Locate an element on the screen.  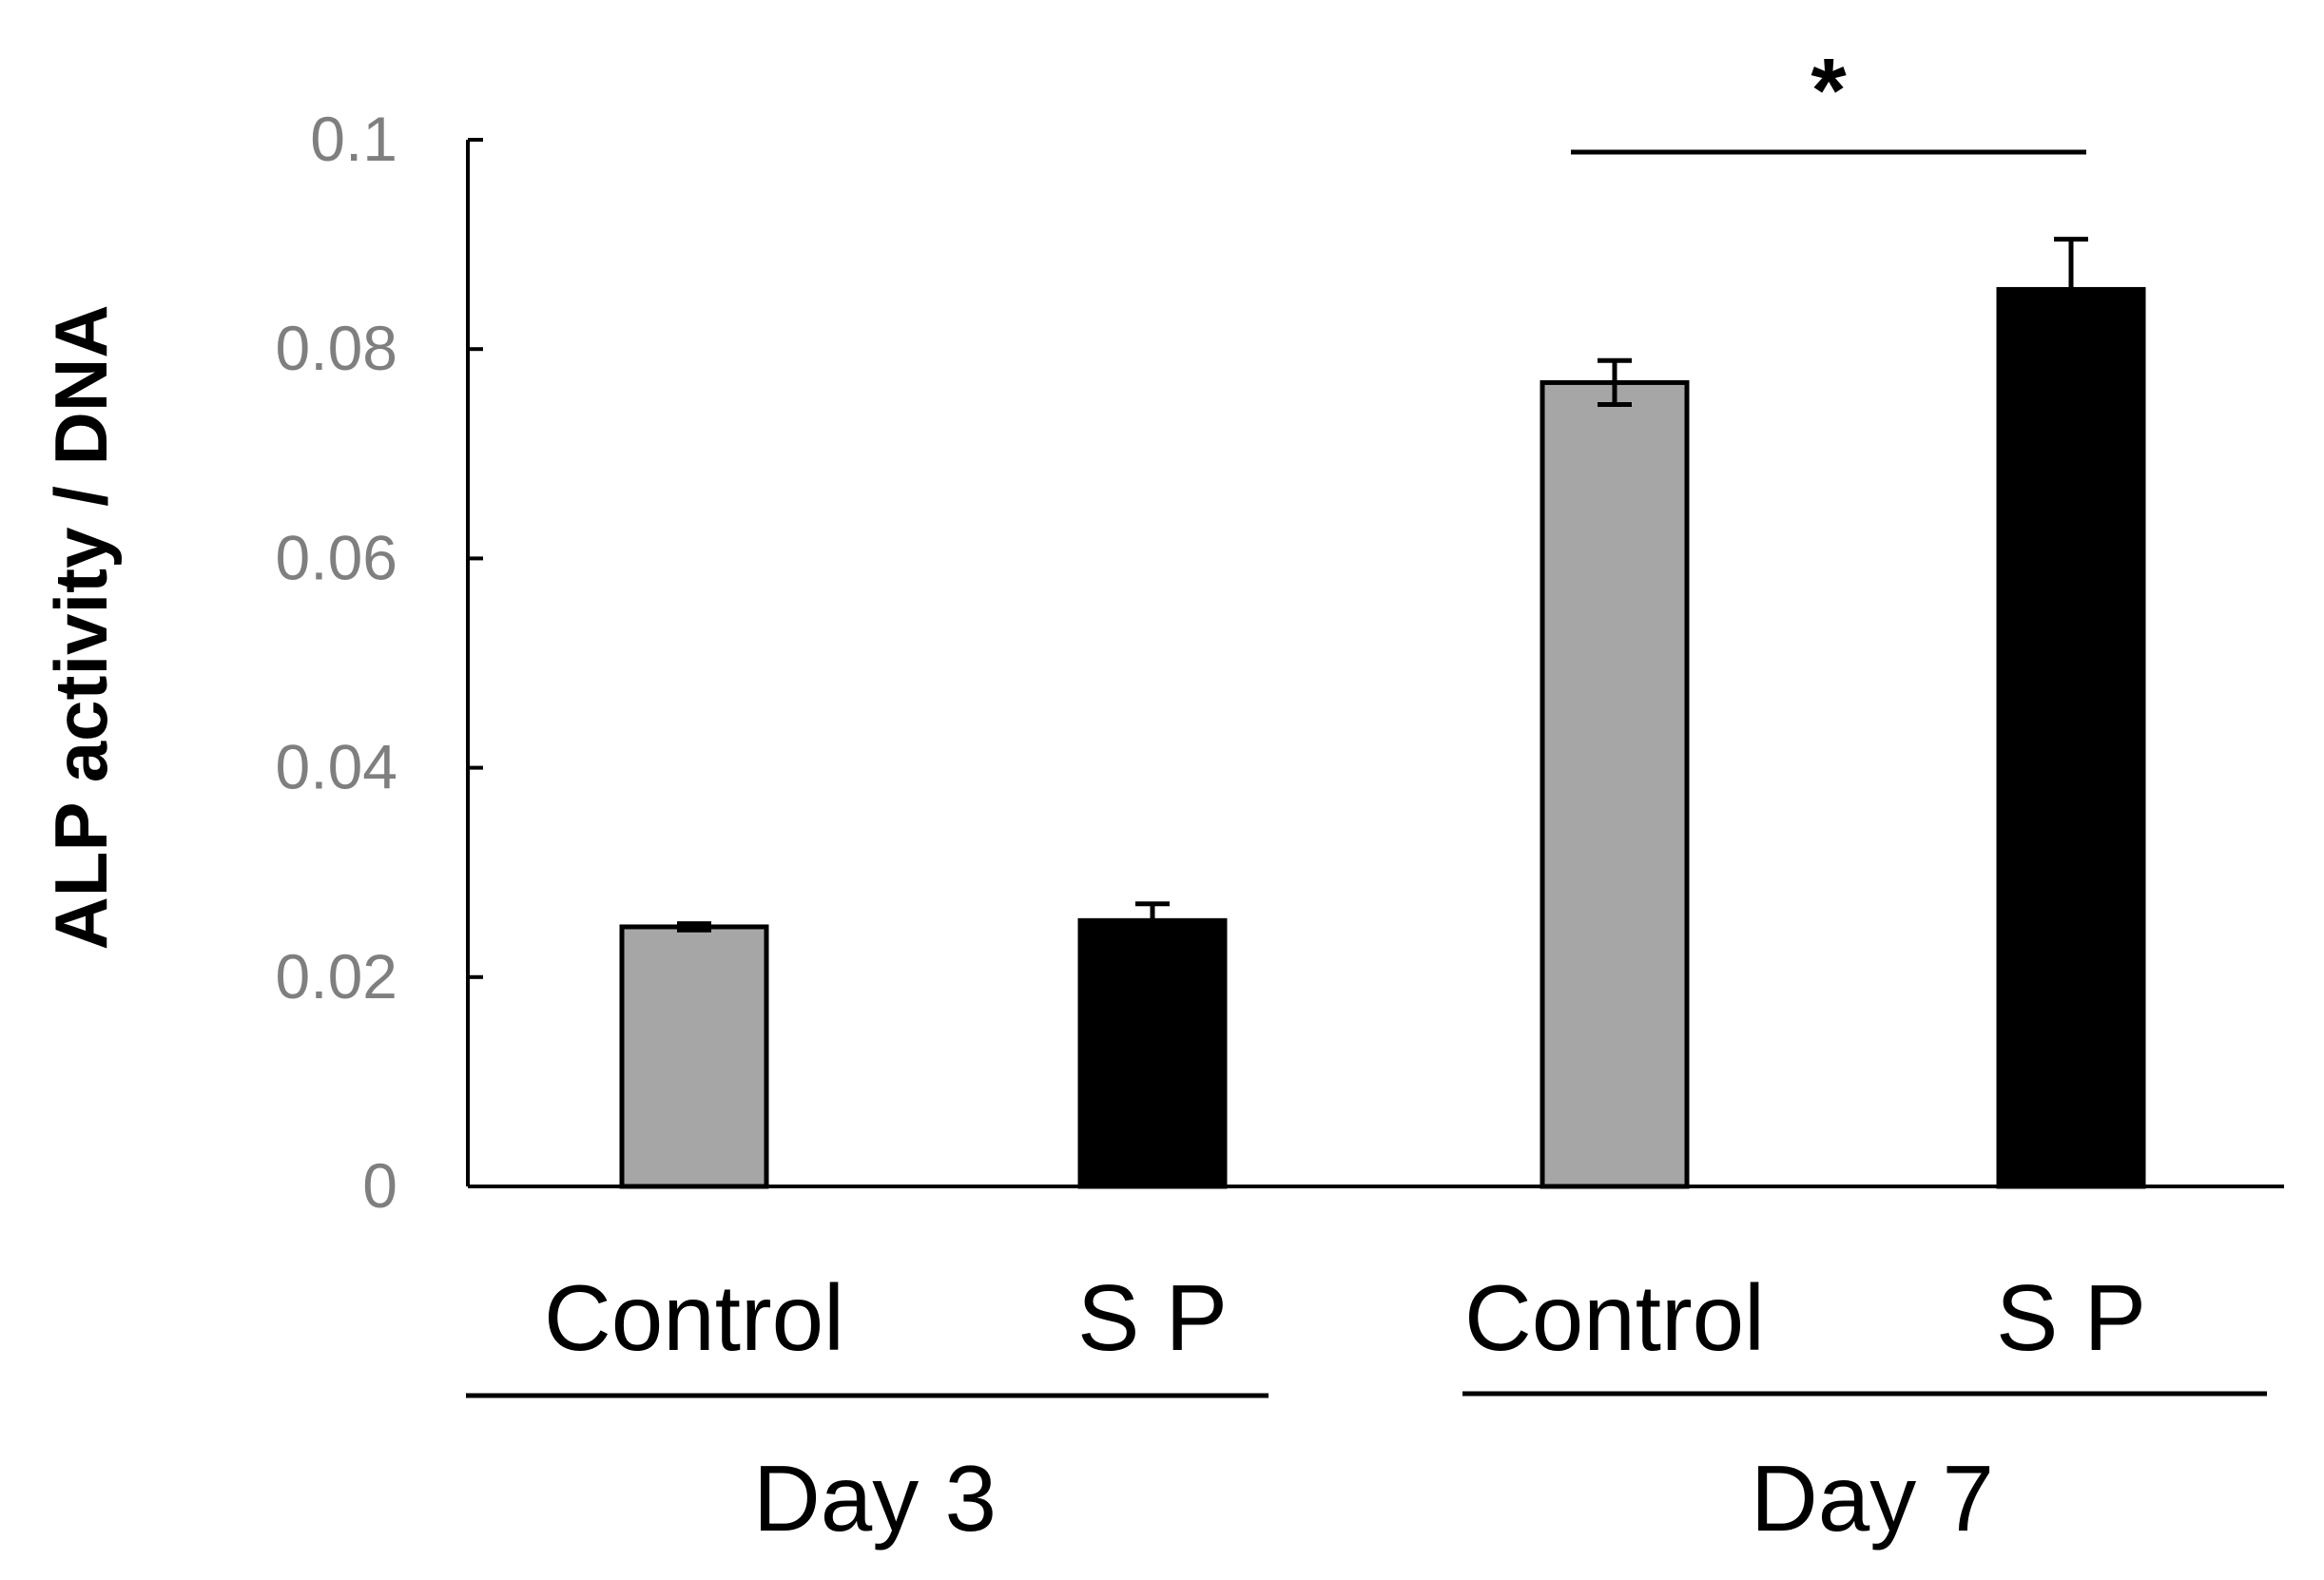
significance-group: * is located at coordinates (1829, 98).